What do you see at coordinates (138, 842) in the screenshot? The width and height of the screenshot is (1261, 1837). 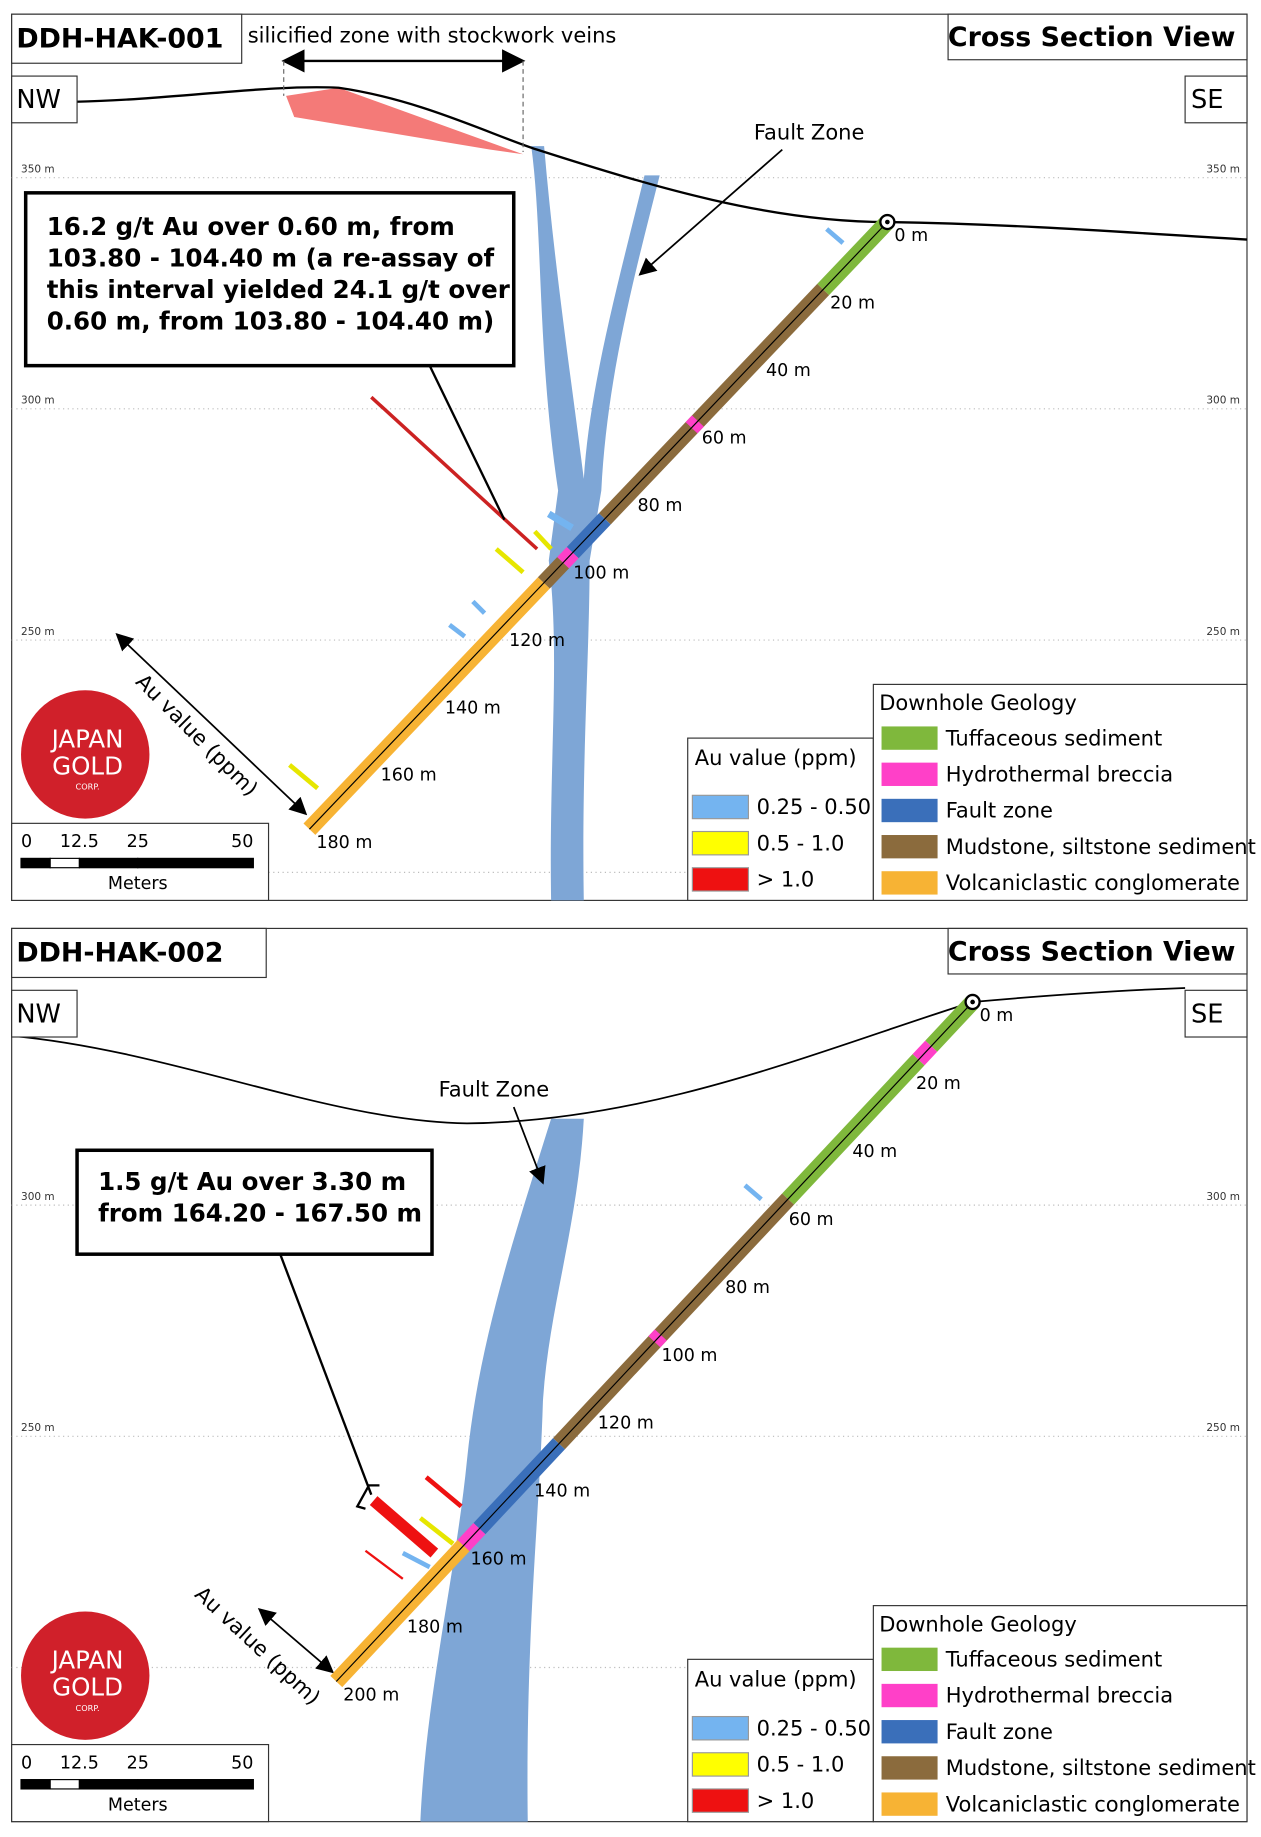 I see `scale-tick: 25` at bounding box center [138, 842].